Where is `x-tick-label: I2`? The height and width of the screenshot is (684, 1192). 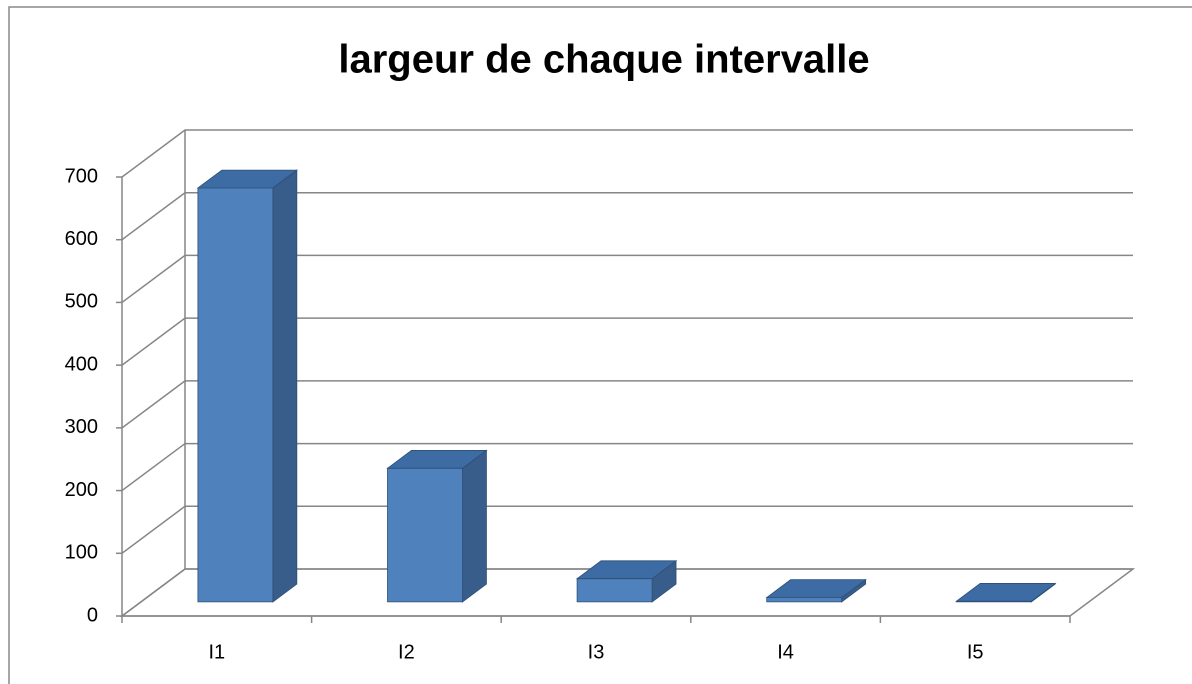 x-tick-label: I2 is located at coordinates (406, 652).